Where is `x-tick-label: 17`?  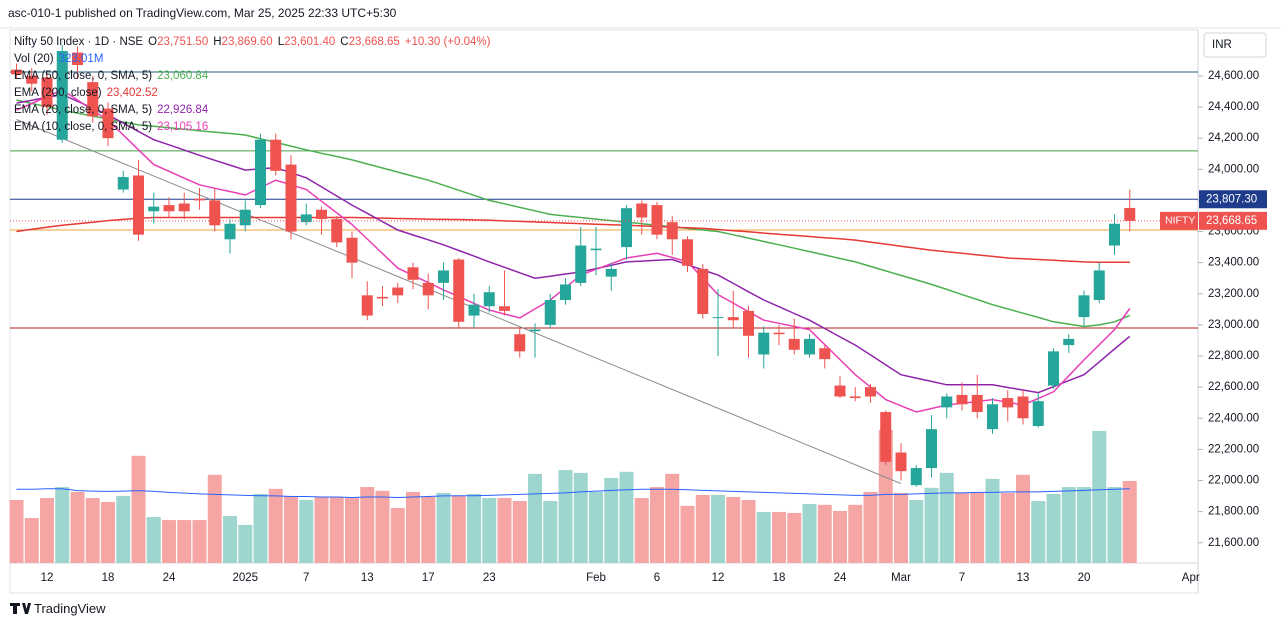 x-tick-label: 17 is located at coordinates (428, 578).